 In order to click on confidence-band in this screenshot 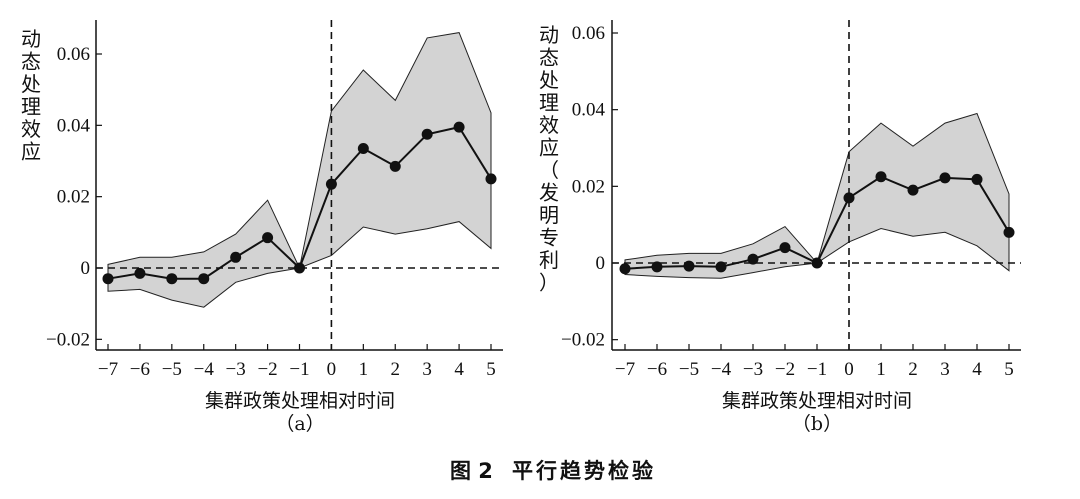, I will do `click(817, 195)`.